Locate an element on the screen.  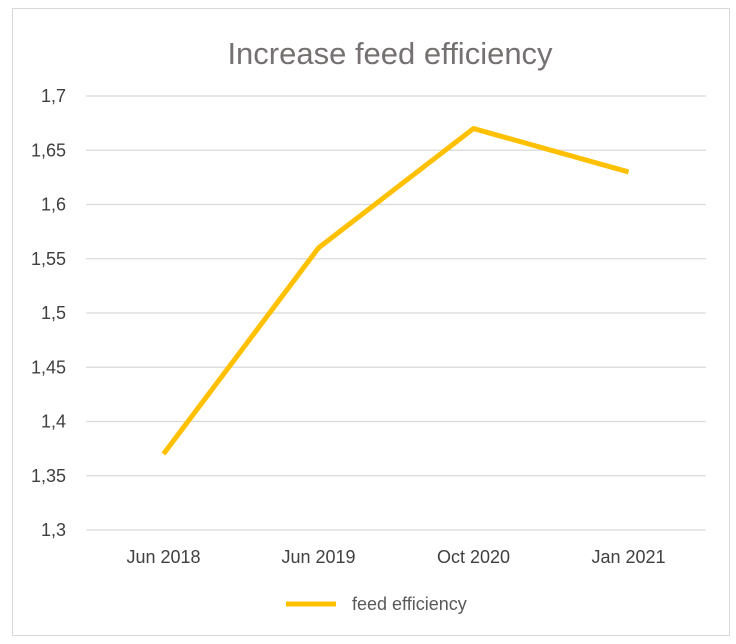
x-tick-label: Jan 2021 is located at coordinates (628, 557).